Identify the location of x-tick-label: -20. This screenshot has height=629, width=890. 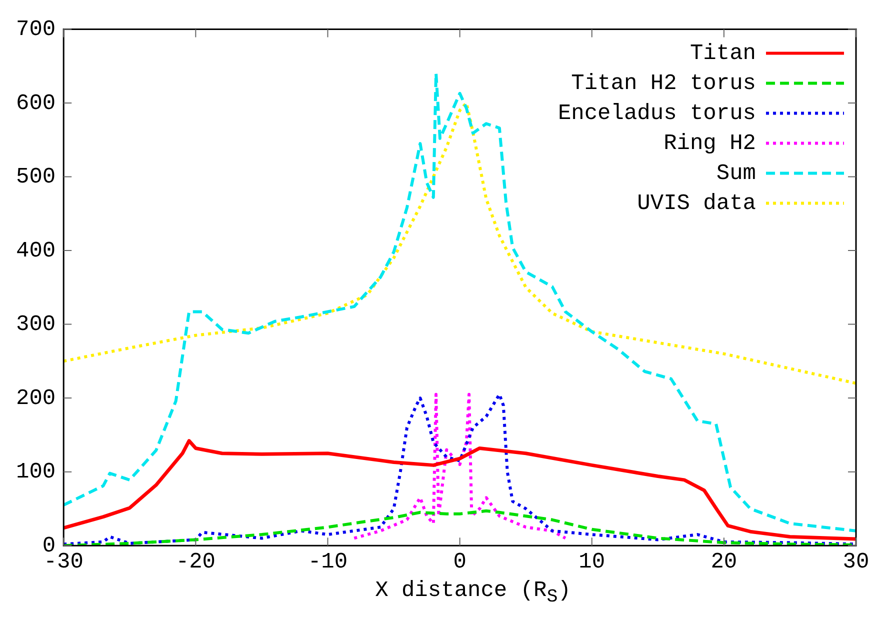
(196, 562).